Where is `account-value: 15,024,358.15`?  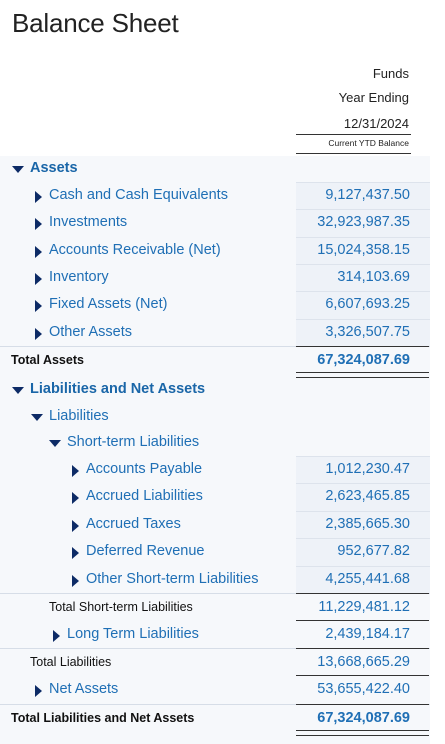
account-value: 15,024,358.15 is located at coordinates (363, 250).